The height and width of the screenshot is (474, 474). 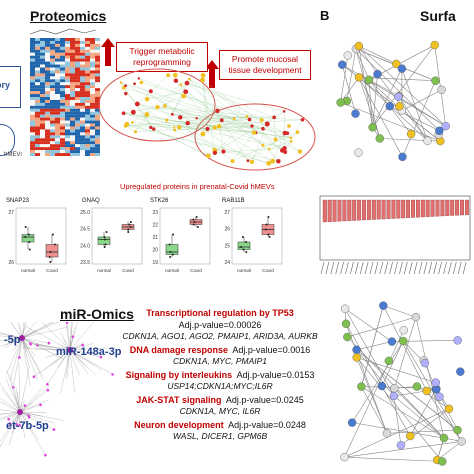 What do you see at coordinates (220, 411) in the screenshot?
I see `pathway-genes: CDKN1A, MYC, IL6R` at bounding box center [220, 411].